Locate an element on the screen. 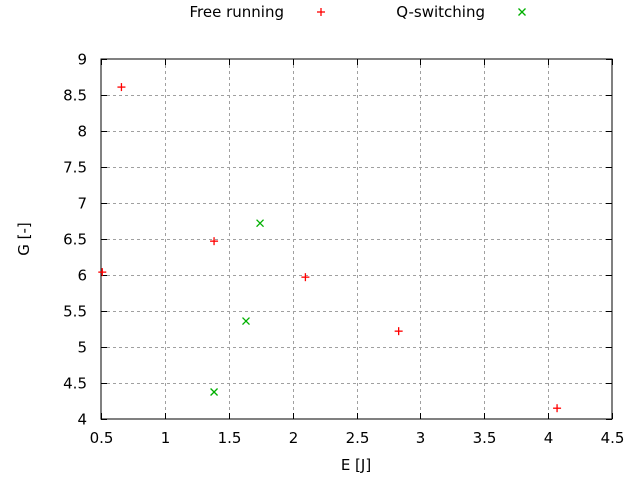 The image size is (640, 484). y-axis-label: G [-] is located at coordinates (24, 239).